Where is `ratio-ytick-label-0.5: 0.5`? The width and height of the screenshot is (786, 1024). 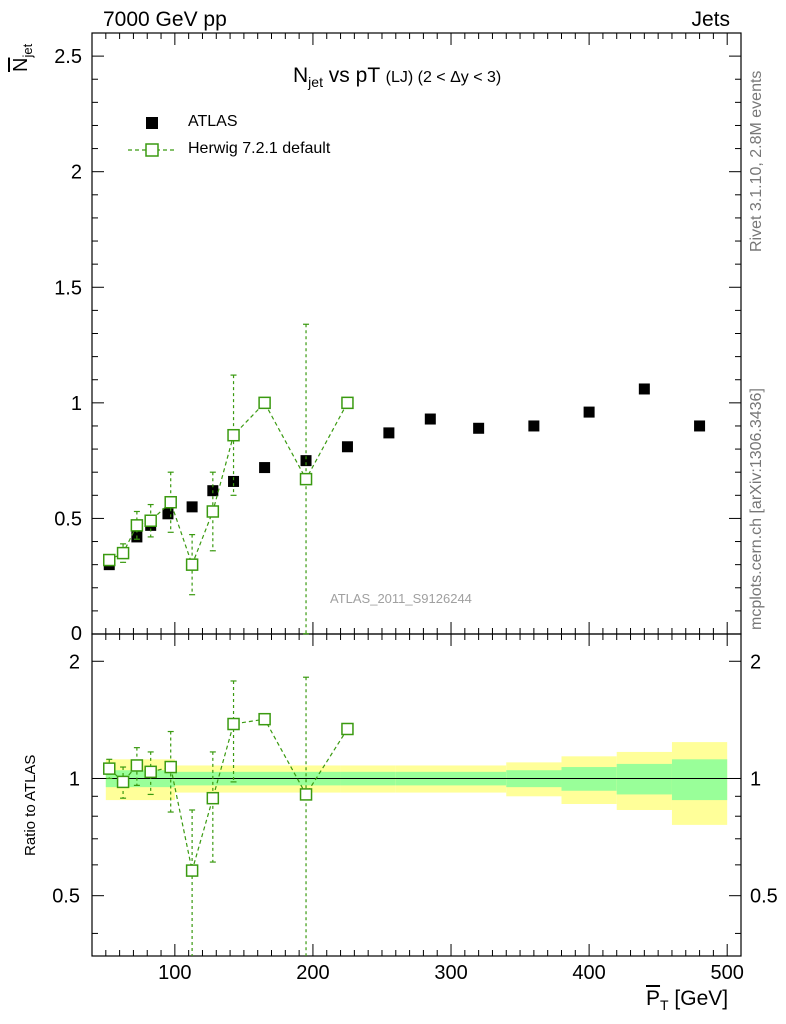
ratio-ytick-label-0.5: 0.5 is located at coordinates (66, 897).